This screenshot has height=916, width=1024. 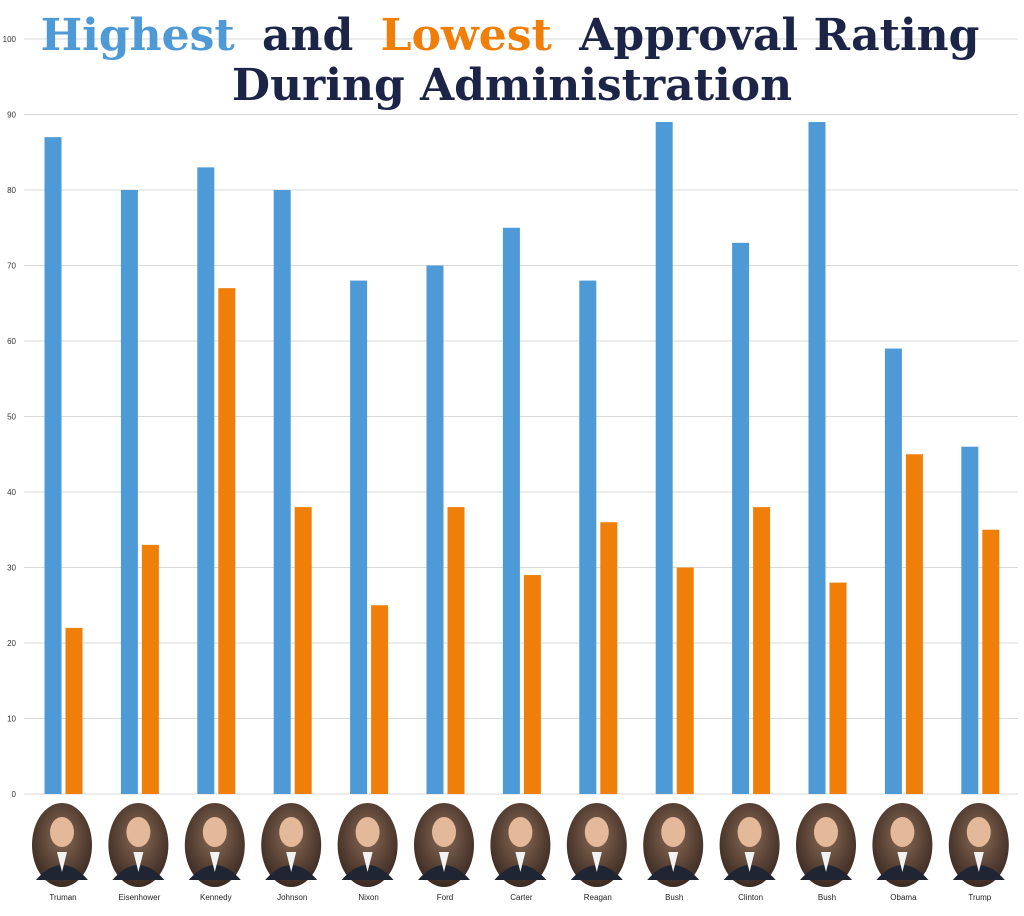 What do you see at coordinates (512, 85) in the screenshot?
I see `title-line-2: During Administration` at bounding box center [512, 85].